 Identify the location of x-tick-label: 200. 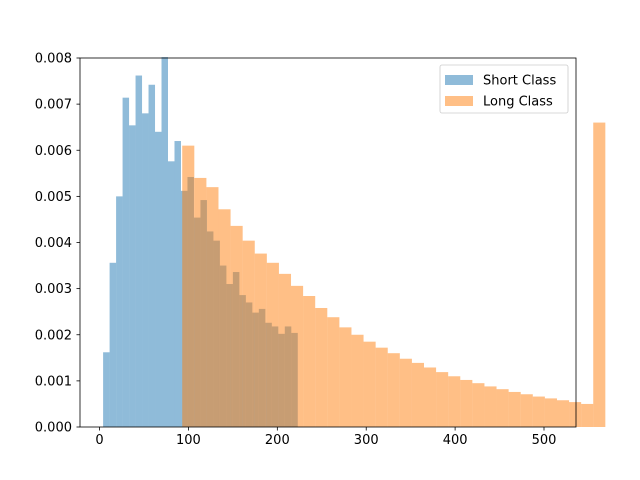
(277, 440).